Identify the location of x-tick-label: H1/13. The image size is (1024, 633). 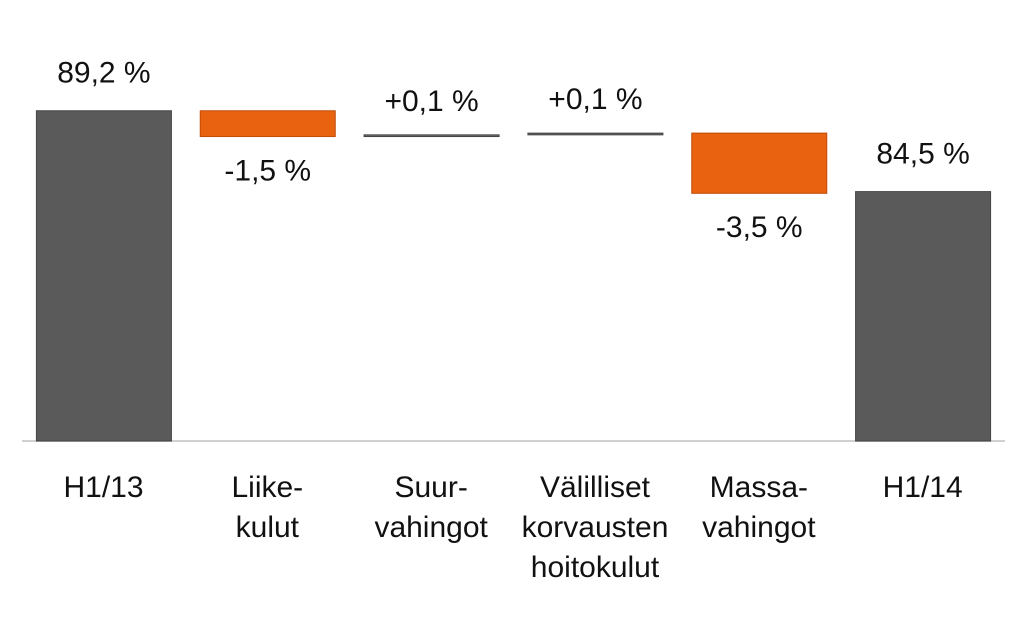
(103, 487).